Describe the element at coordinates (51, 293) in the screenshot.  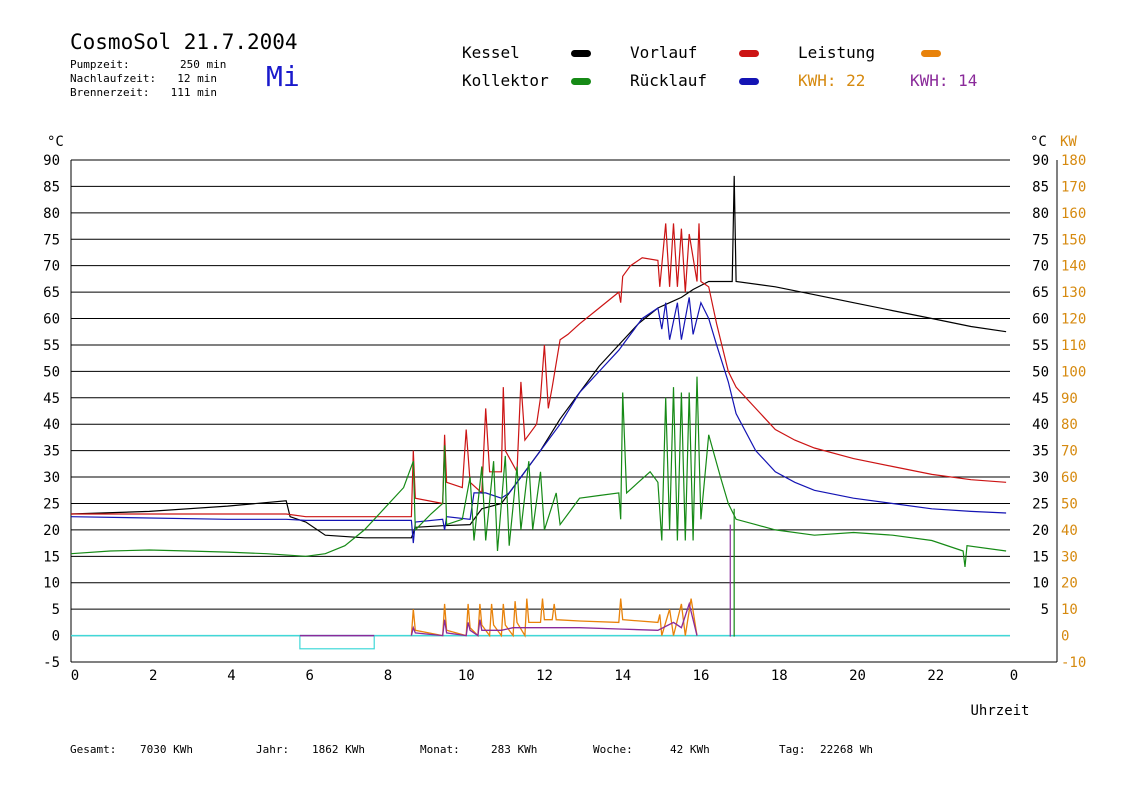
I see `y-tick-label-14: 65` at that location.